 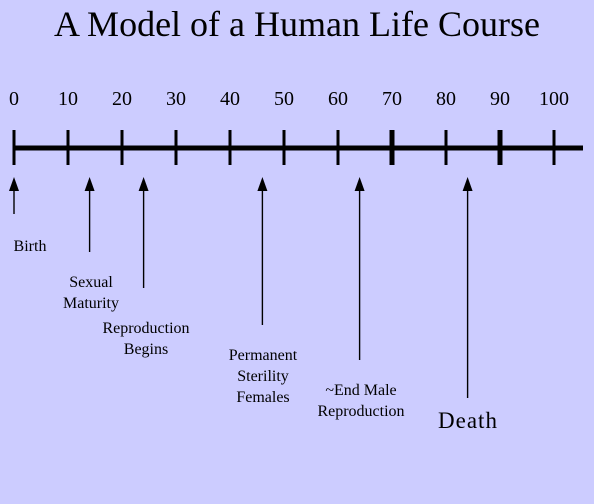 What do you see at coordinates (146, 339) in the screenshot?
I see `event-label-reproduction-begins: Reproduction Begins` at bounding box center [146, 339].